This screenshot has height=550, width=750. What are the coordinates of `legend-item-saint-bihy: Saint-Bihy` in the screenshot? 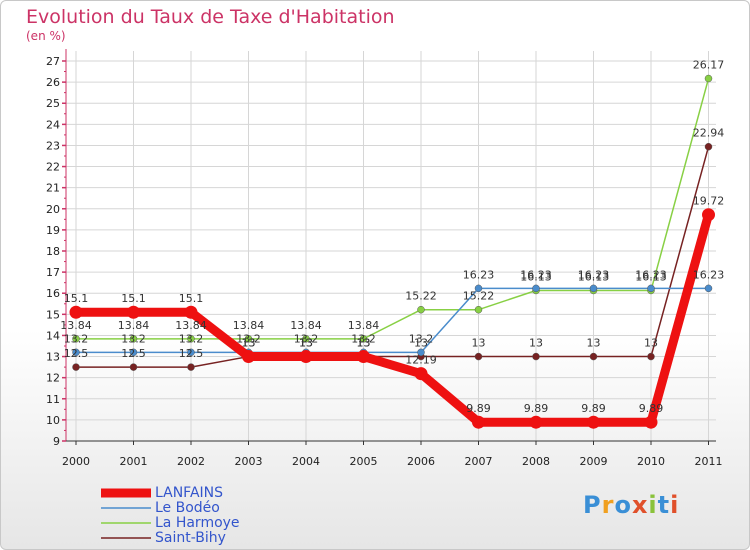 It's located at (170, 537).